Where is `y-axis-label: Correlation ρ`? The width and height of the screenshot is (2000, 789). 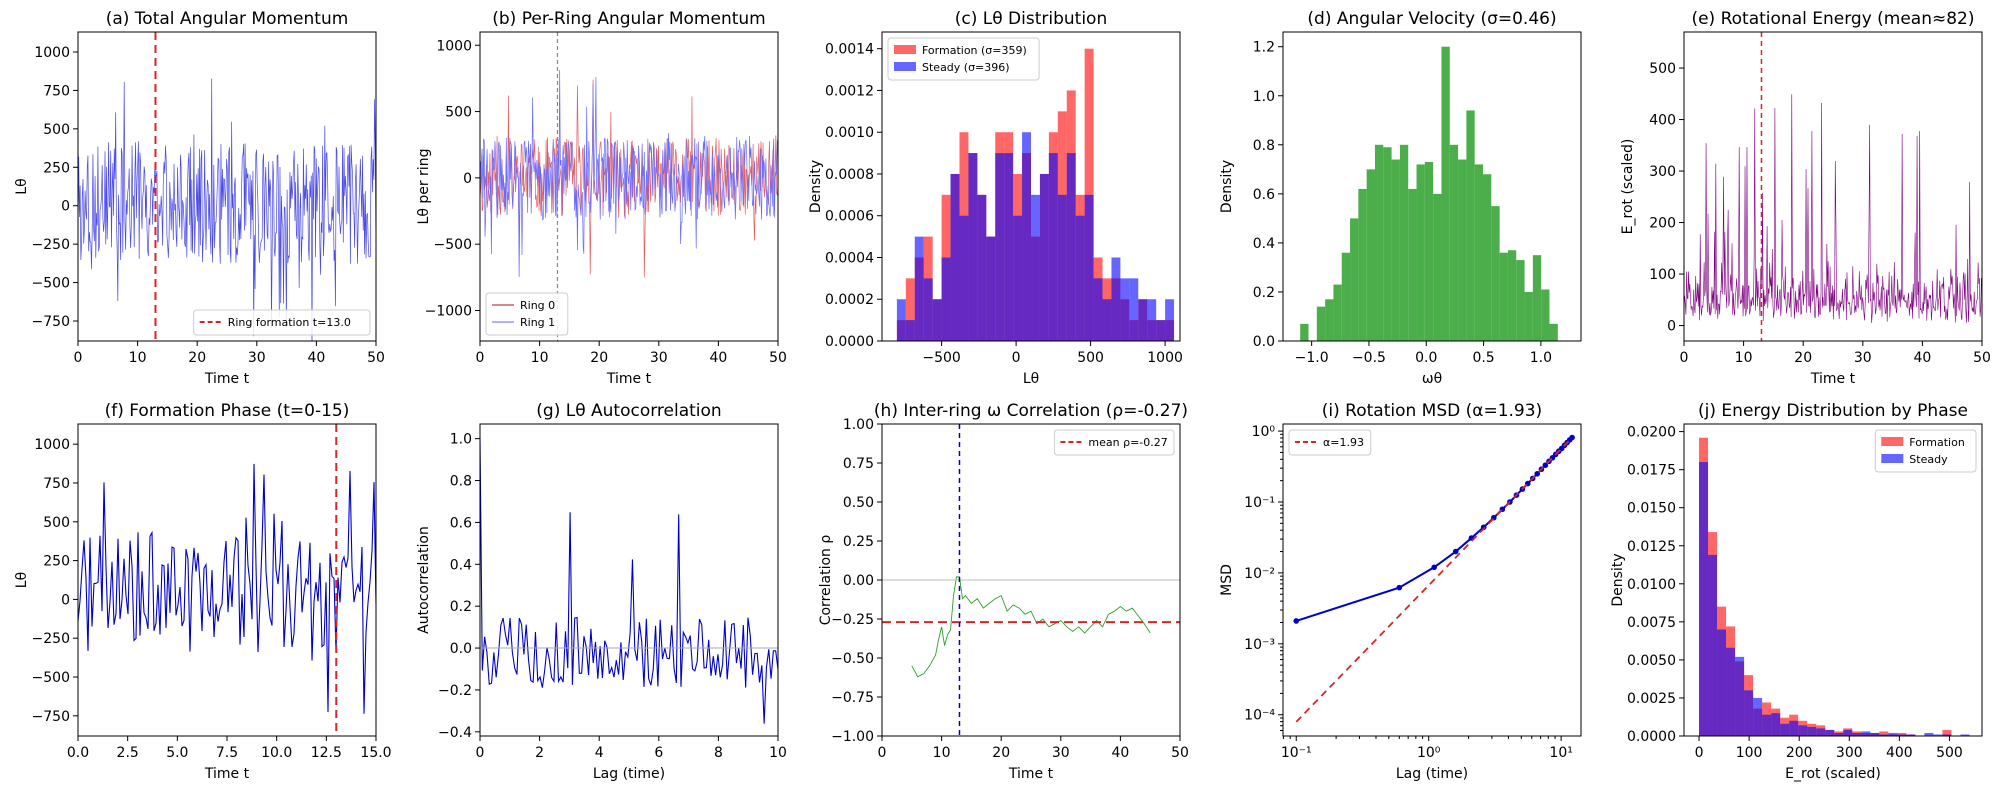 y-axis-label: Correlation ρ is located at coordinates (826, 580).